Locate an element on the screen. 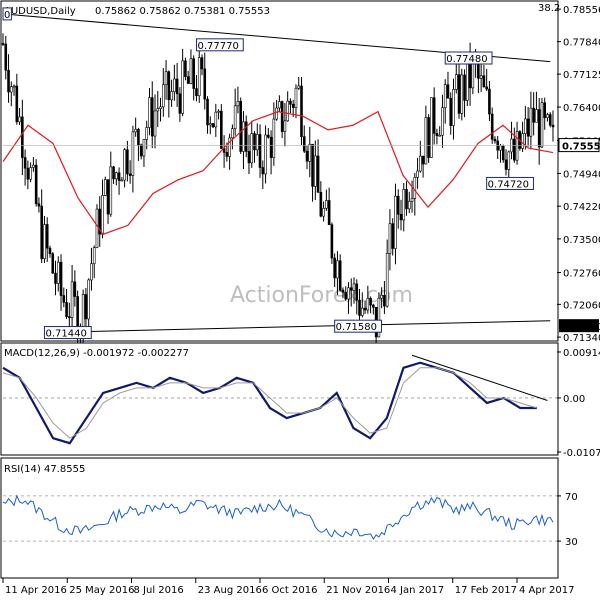  corner-value: 38.2 is located at coordinates (549, 8).